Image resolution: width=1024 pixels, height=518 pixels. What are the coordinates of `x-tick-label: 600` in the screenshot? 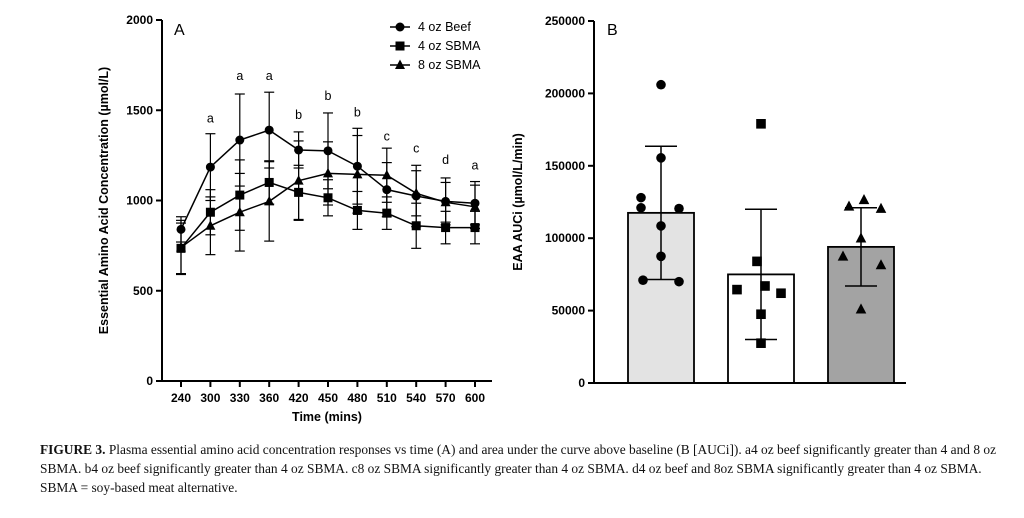 It's located at (475, 398).